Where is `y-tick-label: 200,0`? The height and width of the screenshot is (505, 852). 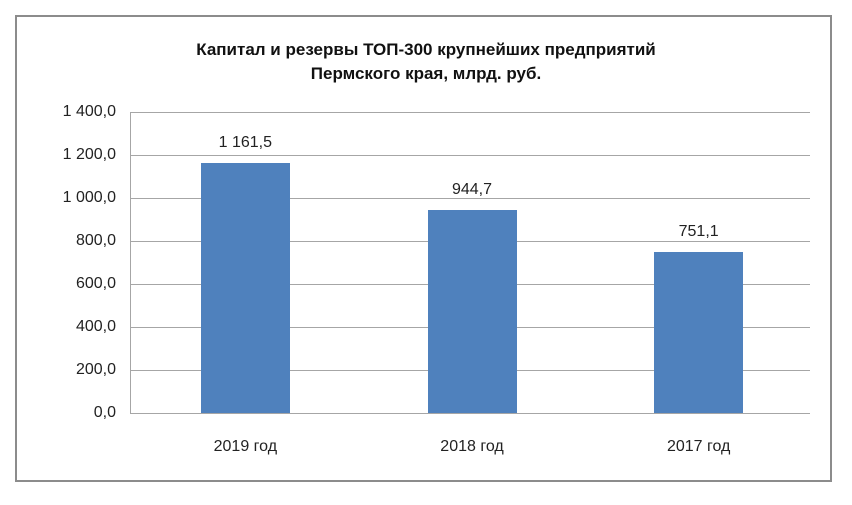
y-tick-label: 200,0 is located at coordinates (95, 369).